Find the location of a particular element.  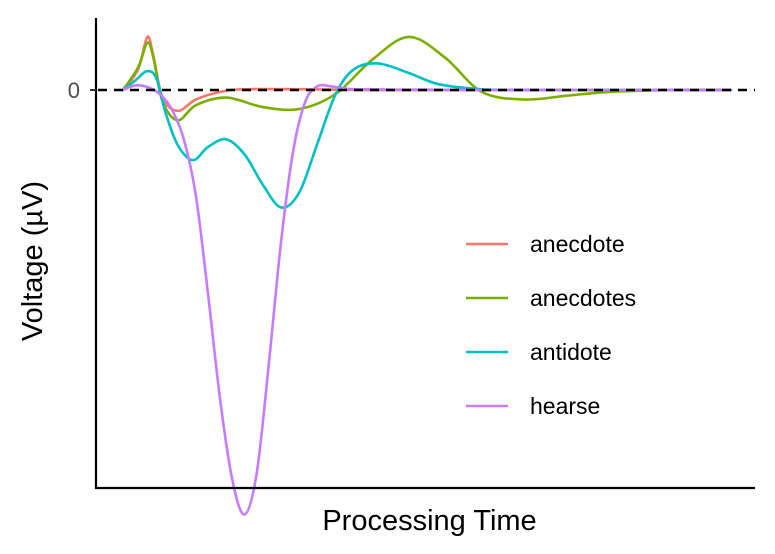

legend-label-antidote: antidote is located at coordinates (571, 352).